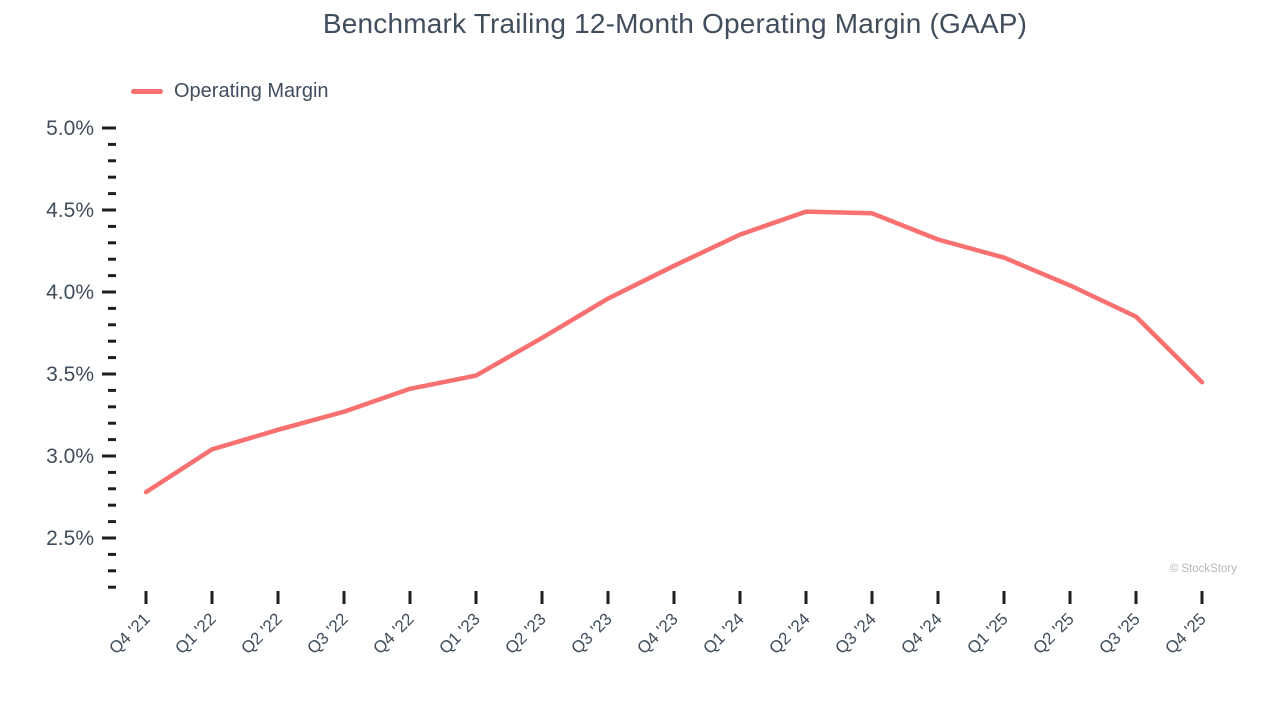 The width and height of the screenshot is (1280, 720). Describe the element at coordinates (591, 633) in the screenshot. I see `x-axis-label: Q3 '23` at that location.